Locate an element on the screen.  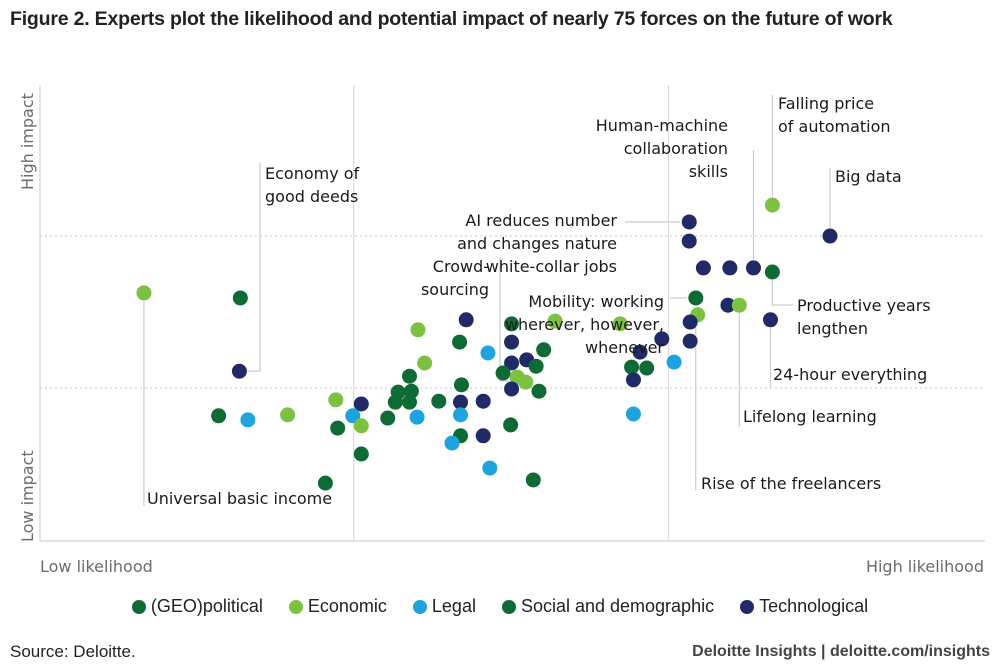
legend-item-technological: Technological is located at coordinates (804, 606).